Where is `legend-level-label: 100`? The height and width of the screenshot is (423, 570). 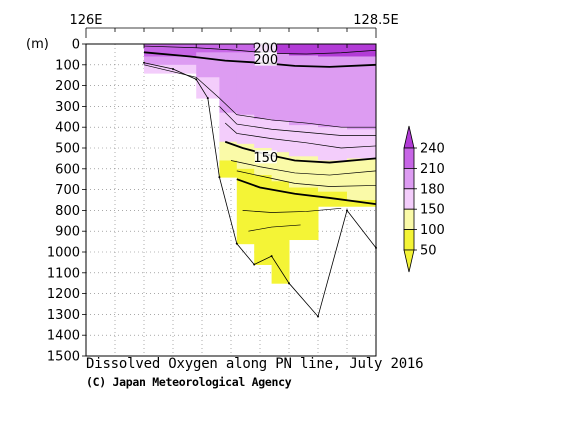 legend-level-label: 100 is located at coordinates (432, 230).